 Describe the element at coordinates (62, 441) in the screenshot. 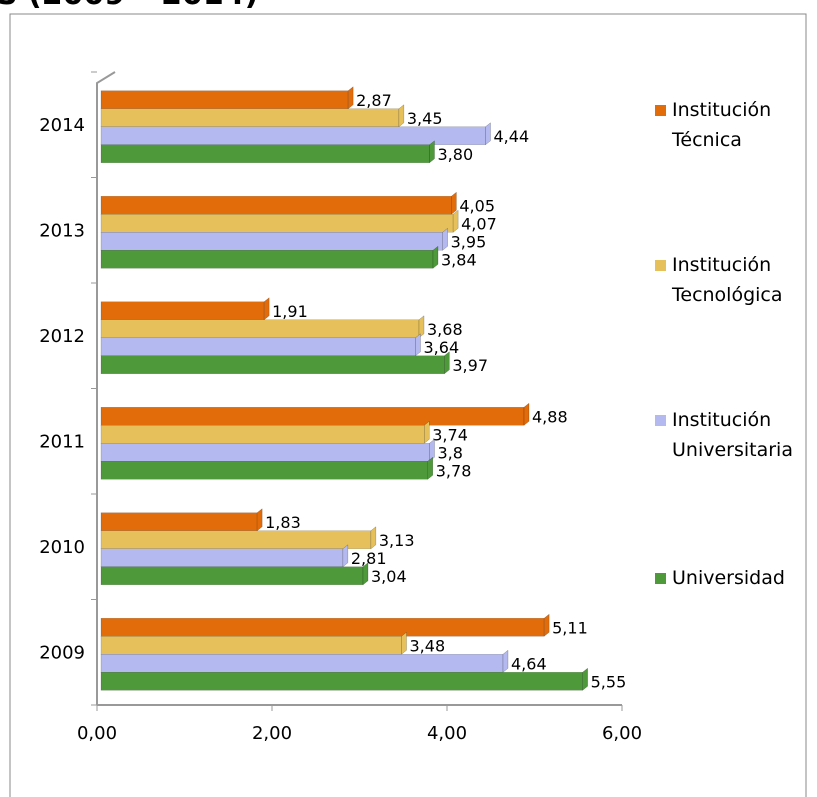

I see `y-tick-label: 2011` at that location.